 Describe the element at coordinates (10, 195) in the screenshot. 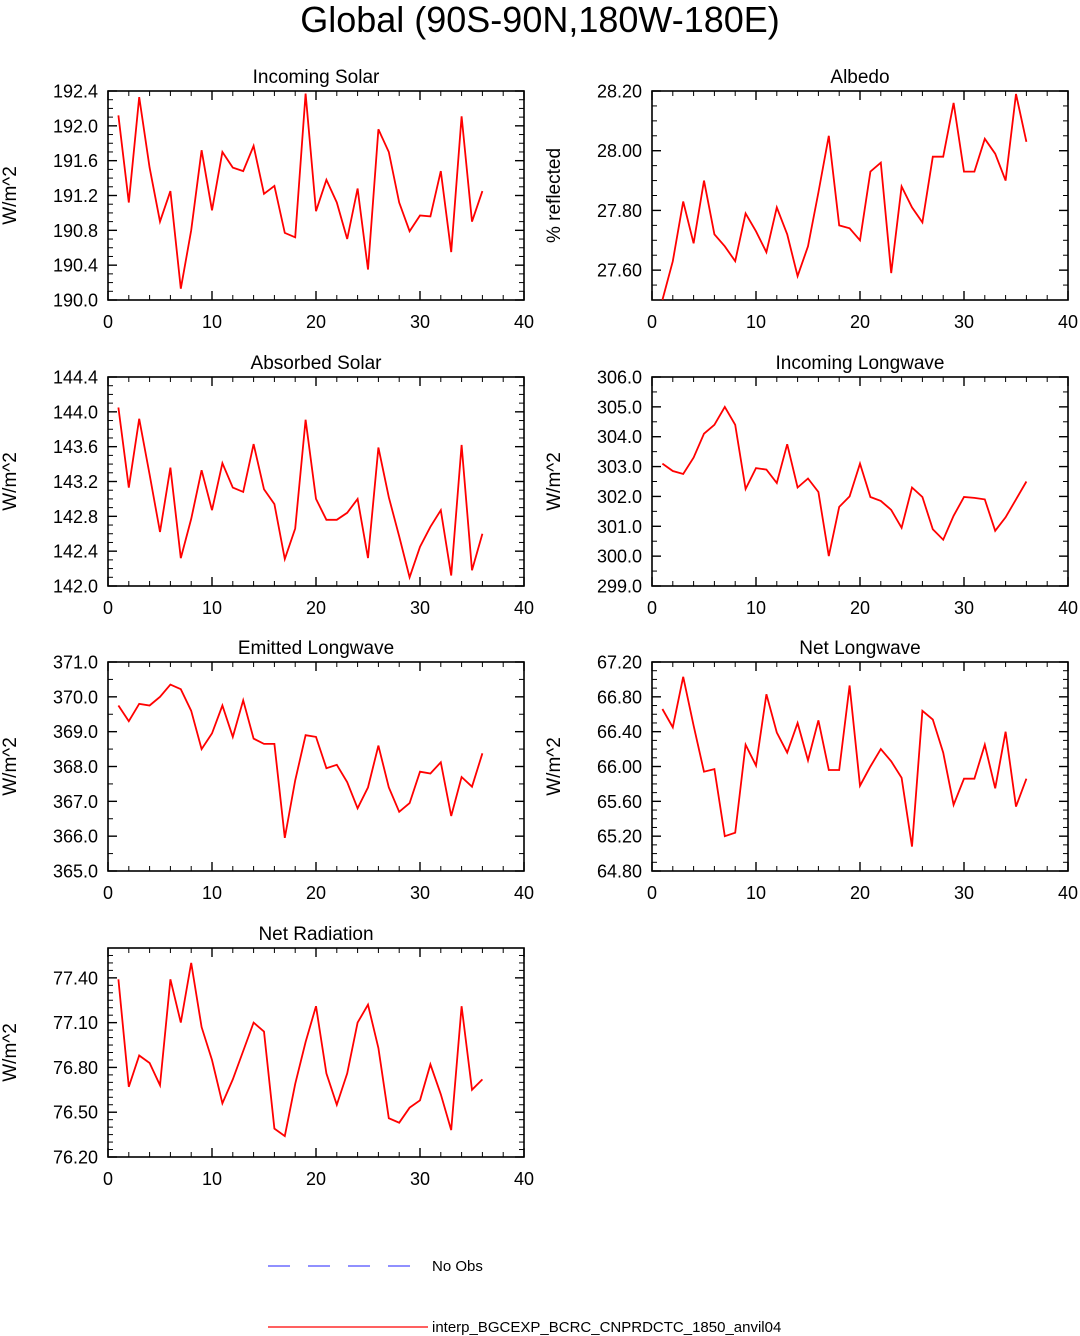

I see `incoming-solar-ylabel: W/m^2` at that location.